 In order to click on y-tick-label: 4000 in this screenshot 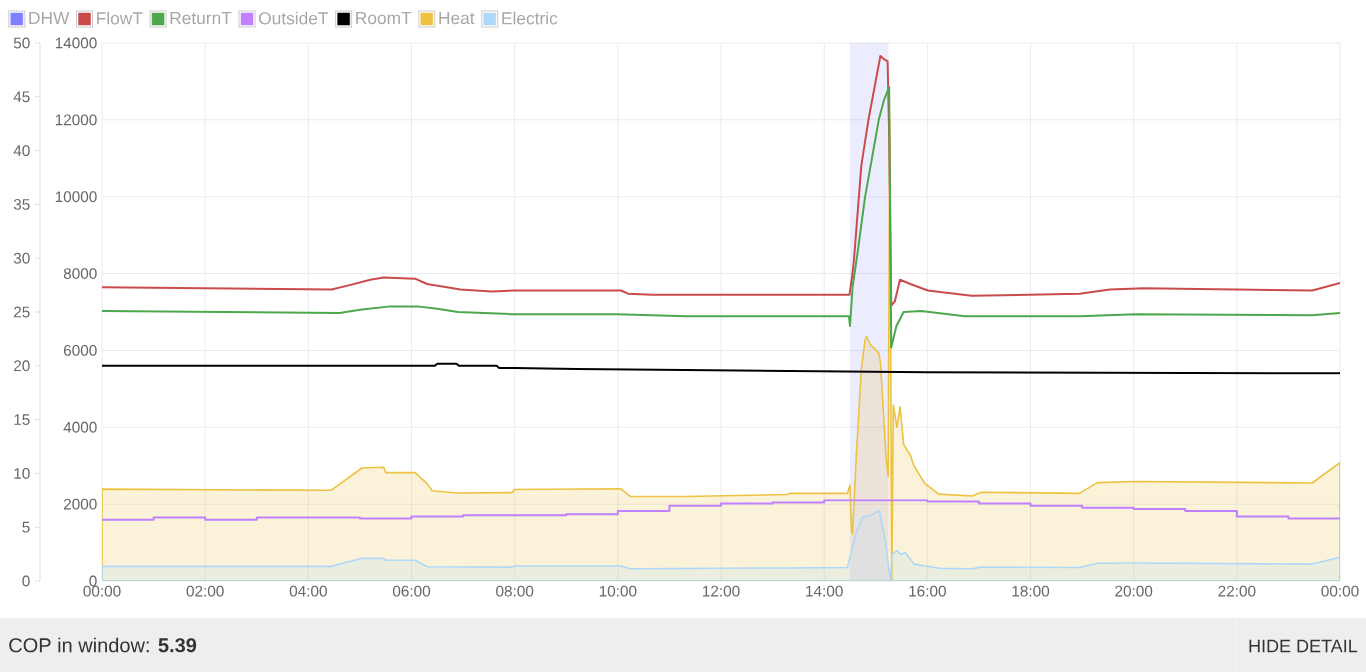, I will do `click(80, 427)`.